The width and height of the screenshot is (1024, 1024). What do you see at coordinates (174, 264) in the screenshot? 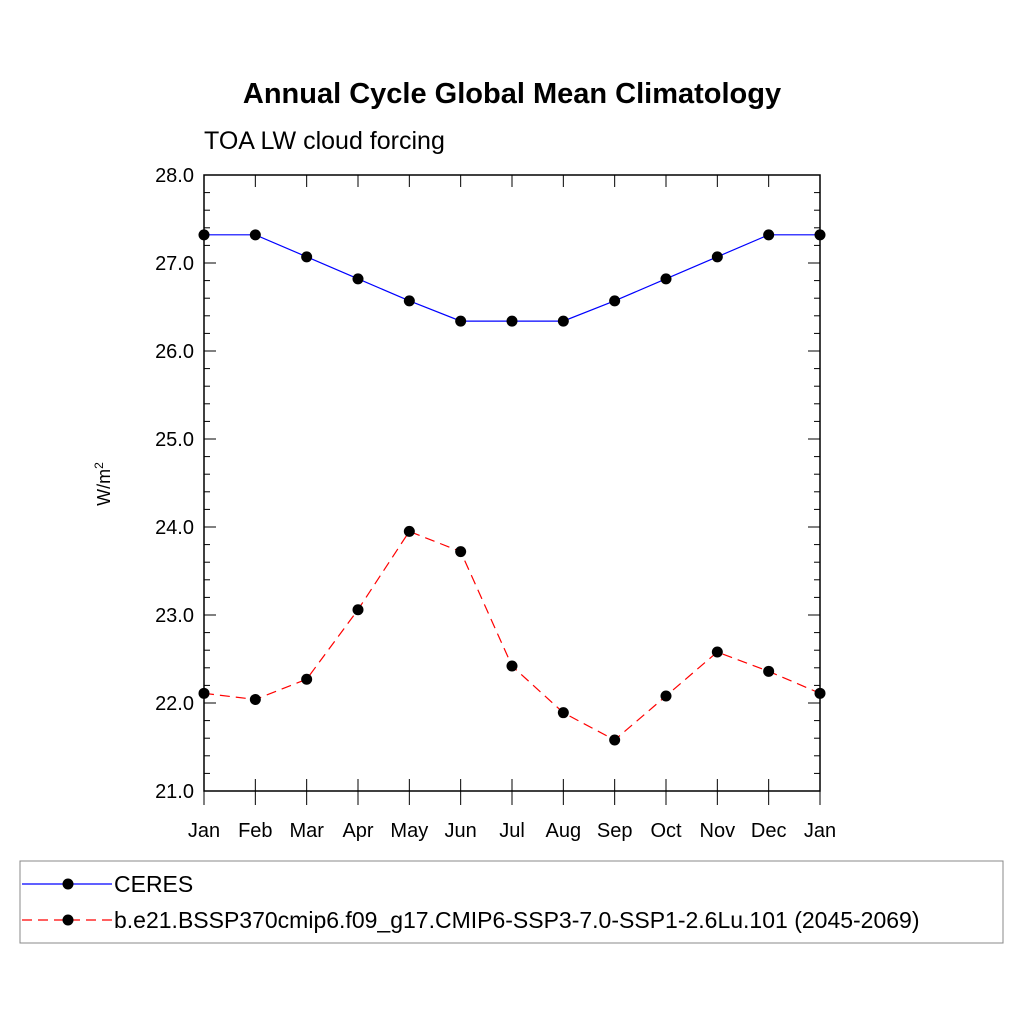
I see `y-tick-label: 27.0` at bounding box center [174, 264].